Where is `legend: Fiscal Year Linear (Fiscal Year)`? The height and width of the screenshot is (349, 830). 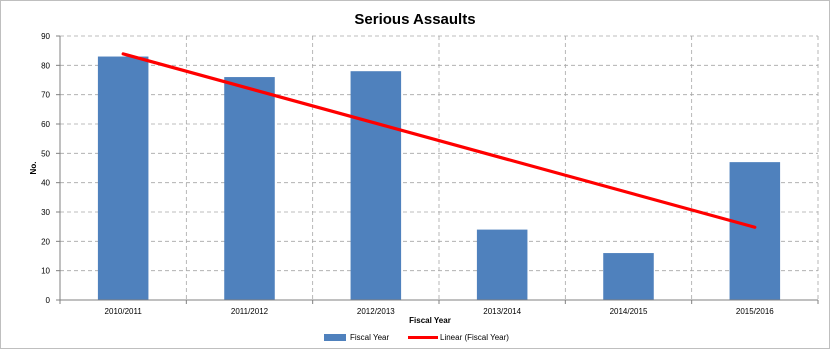 legend: Fiscal Year Linear (Fiscal Year) is located at coordinates (416, 337).